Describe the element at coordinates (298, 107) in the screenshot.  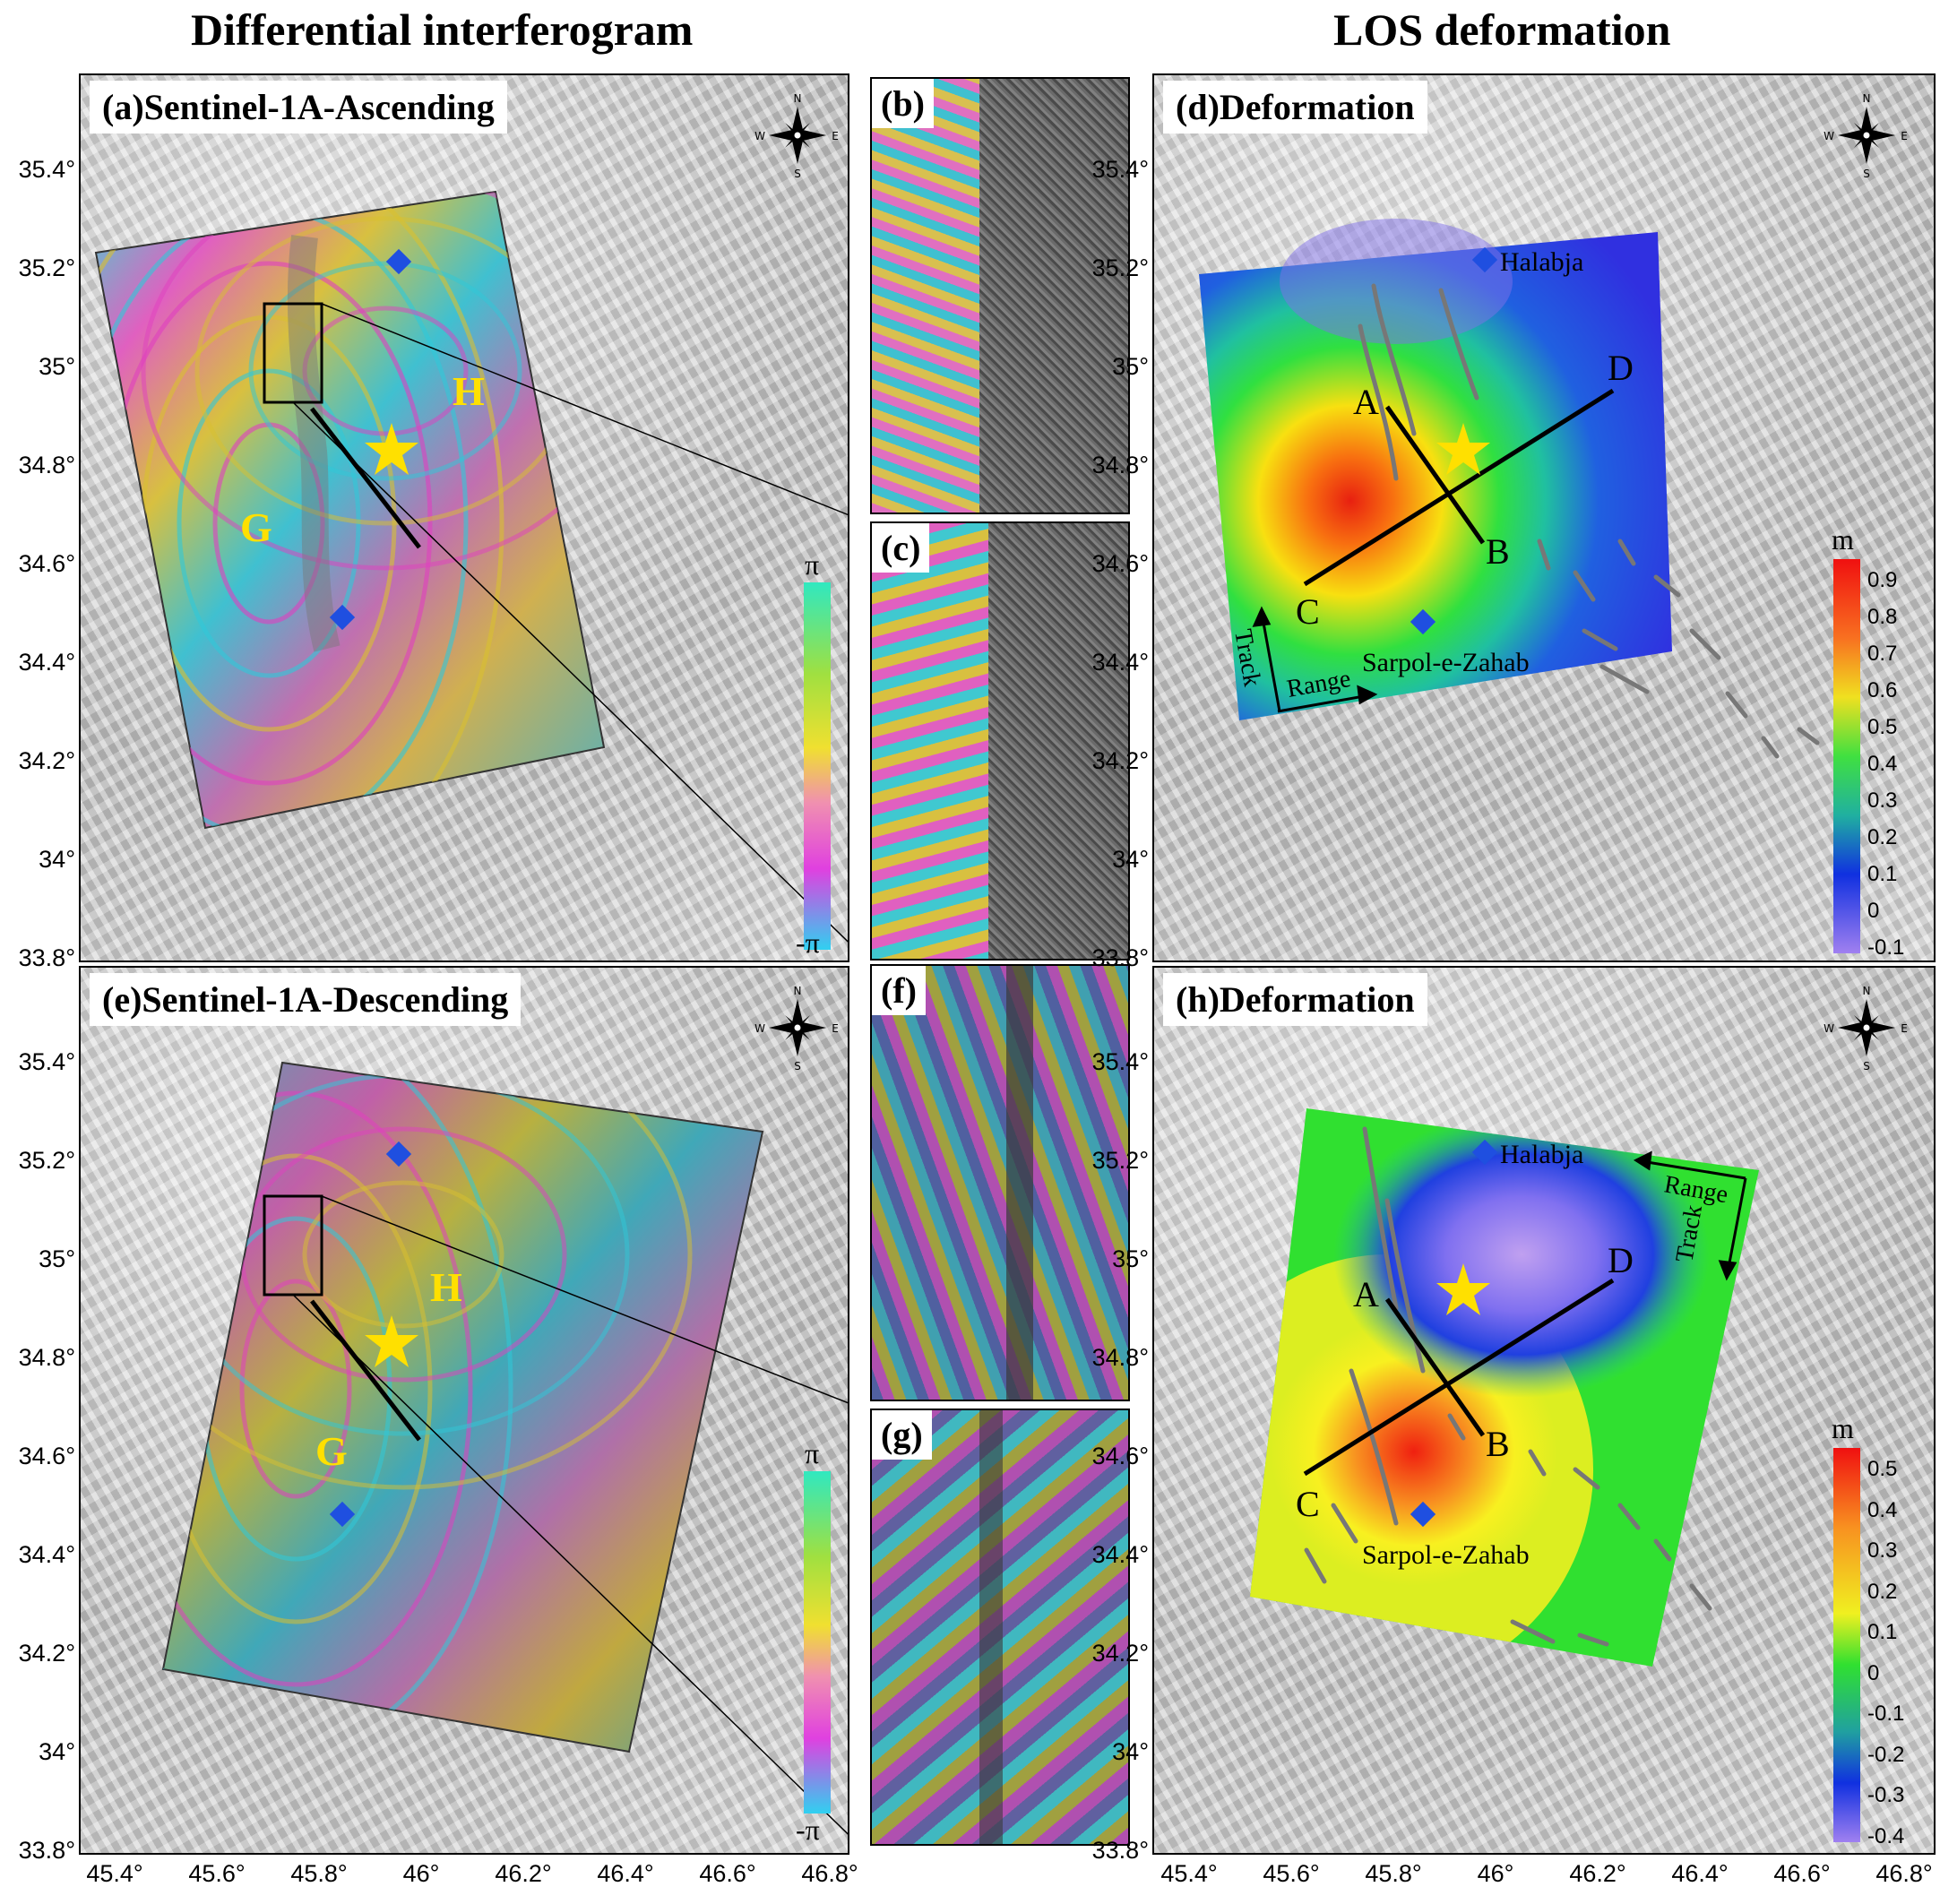
I see `panel-a-title: (a)Sentinel-1A-Ascending` at that location.